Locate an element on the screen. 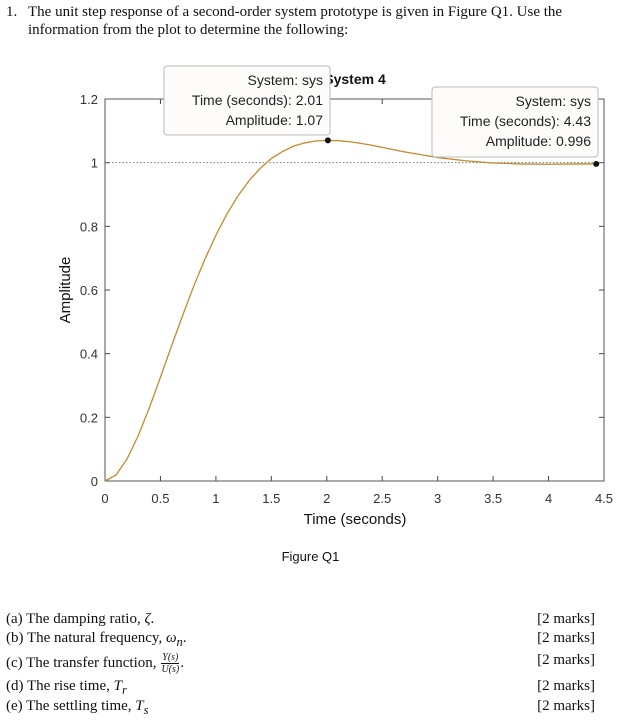  datatip-y-value: 1.07 is located at coordinates (309, 120).